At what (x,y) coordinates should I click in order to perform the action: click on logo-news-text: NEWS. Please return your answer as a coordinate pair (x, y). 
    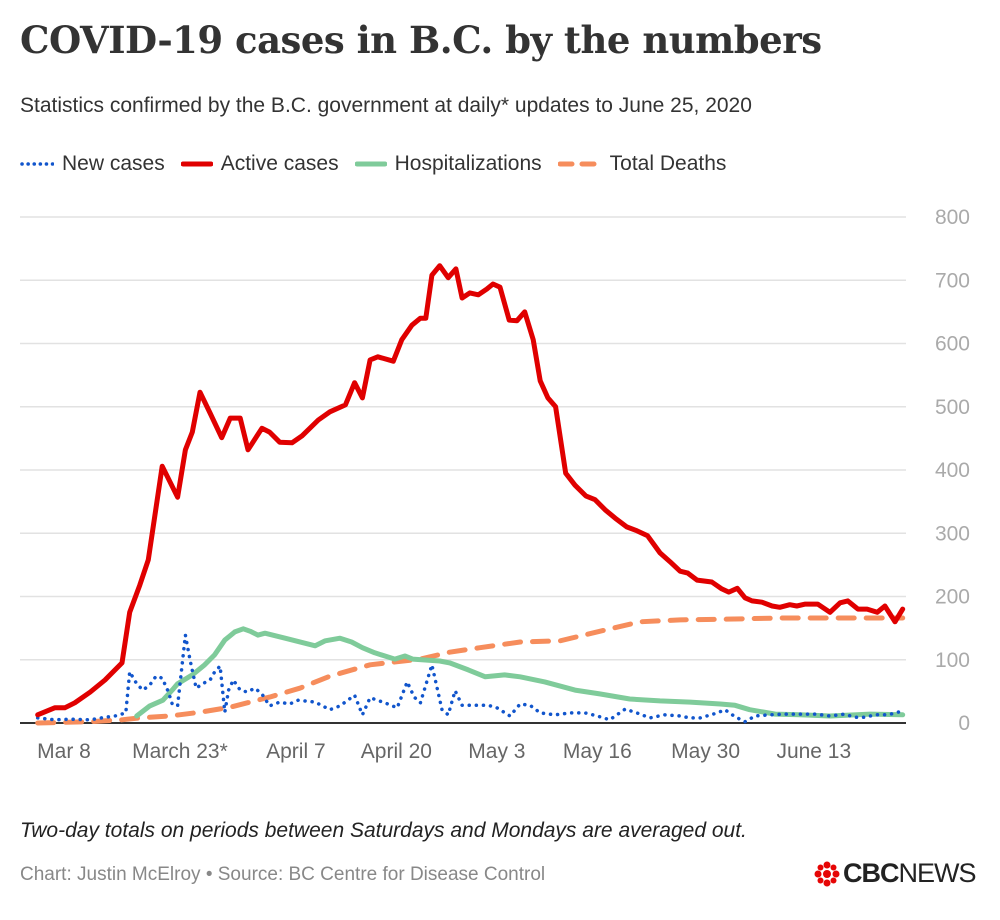
    Looking at the image, I should click on (937, 873).